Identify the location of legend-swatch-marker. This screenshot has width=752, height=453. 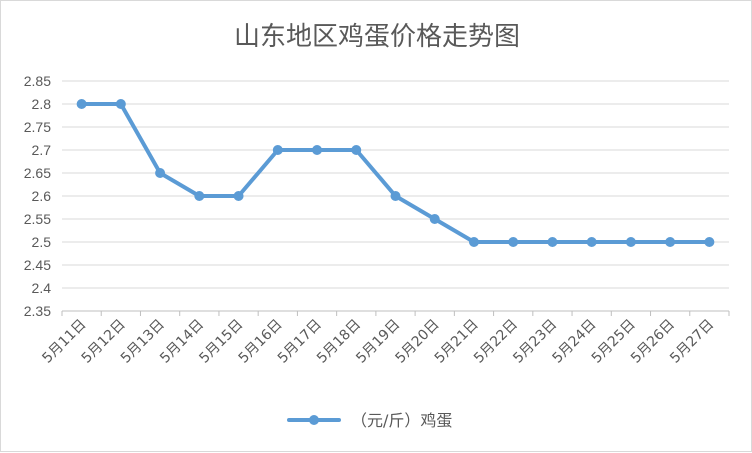
(314, 420).